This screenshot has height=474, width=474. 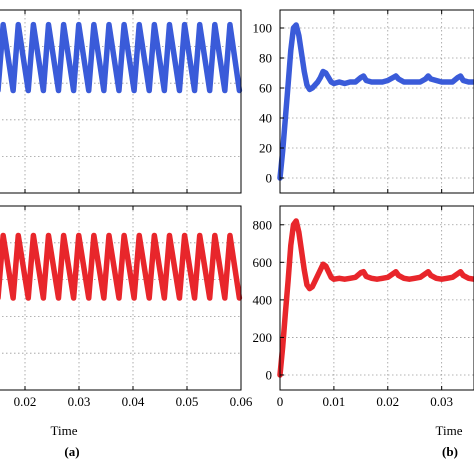 I want to click on series-line-left-top, so click(x=121, y=57).